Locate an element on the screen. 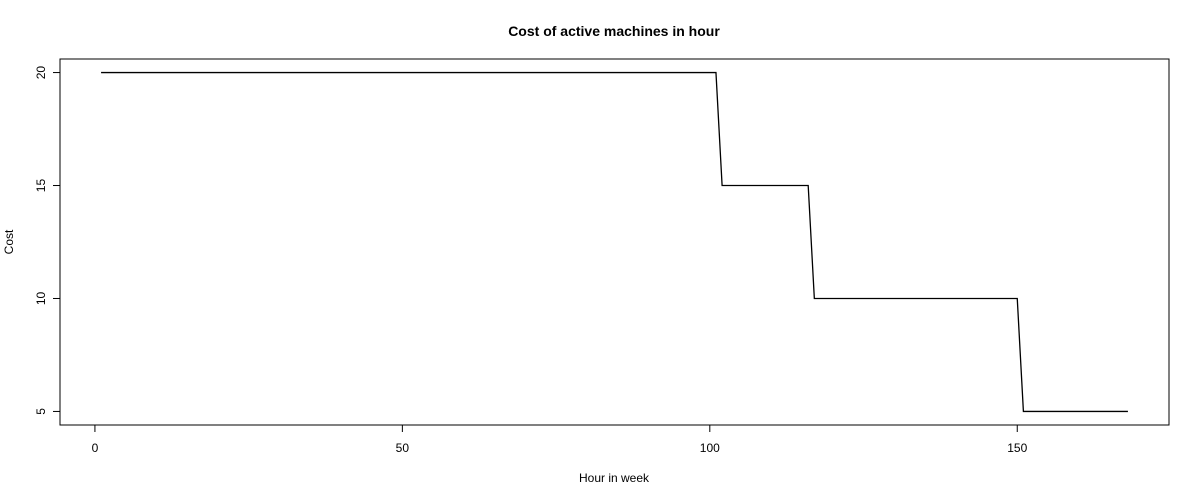 The image size is (1200, 500). x-tick-label: 150 is located at coordinates (1017, 448).